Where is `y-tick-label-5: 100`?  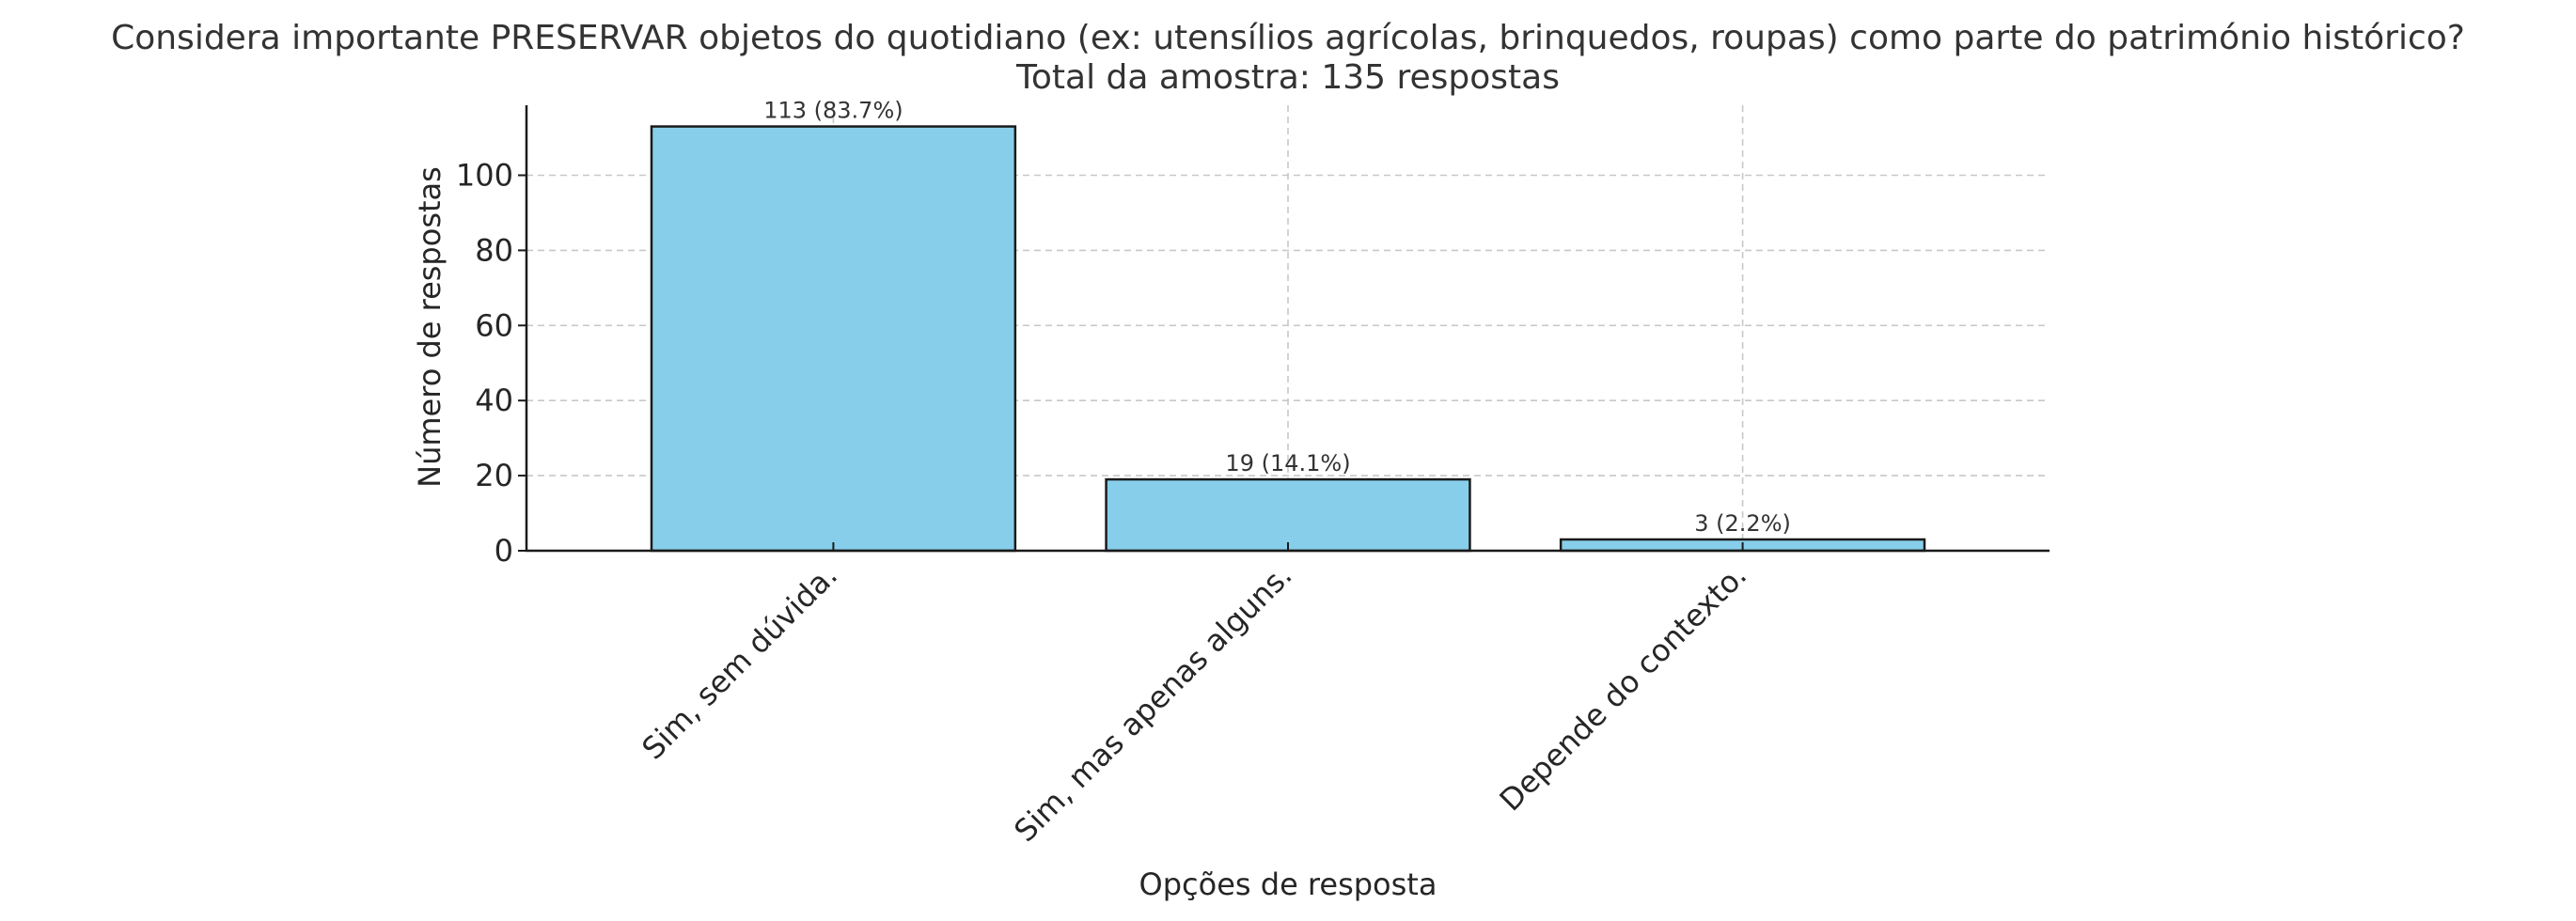 y-tick-label-5: 100 is located at coordinates (485, 176).